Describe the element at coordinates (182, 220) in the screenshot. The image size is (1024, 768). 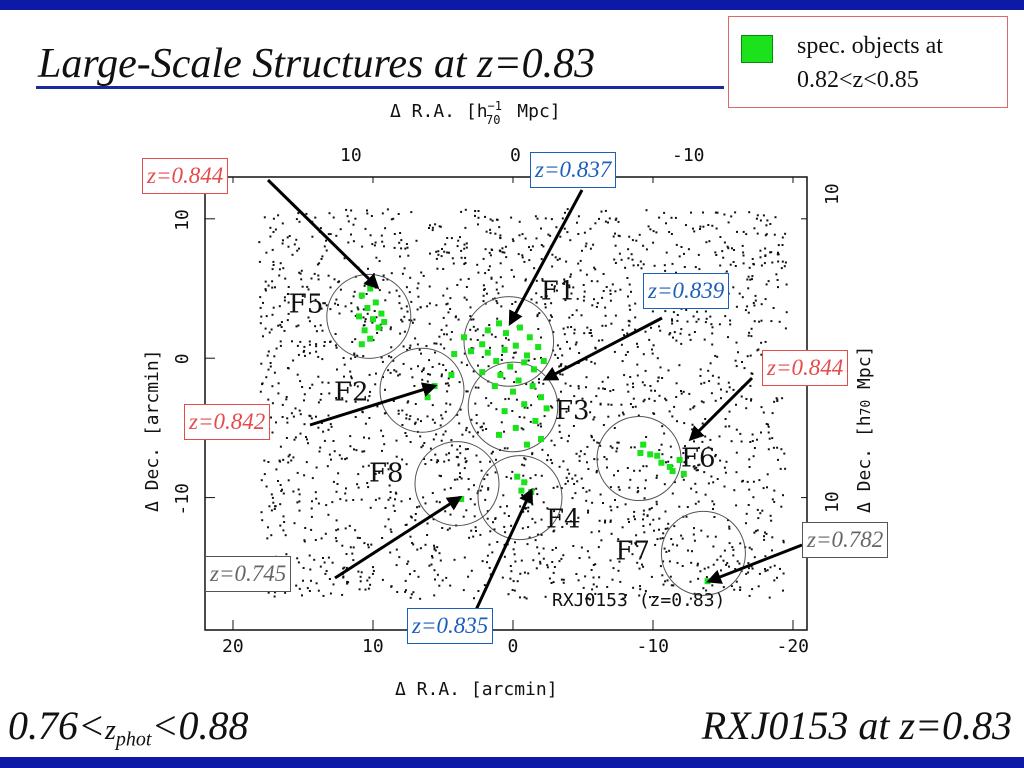
I see `y-tick-label: 10` at that location.